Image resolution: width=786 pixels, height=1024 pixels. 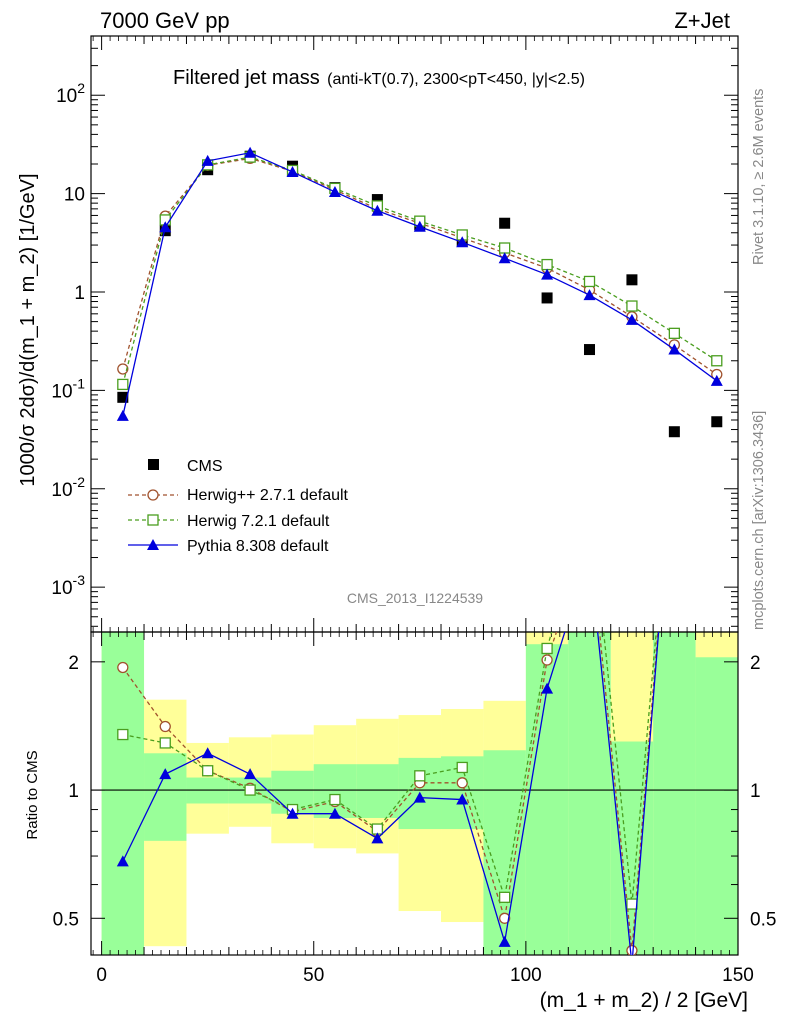 What do you see at coordinates (415, 598) in the screenshot?
I see `analysis-id-label: CMS_2013_I1224539` at bounding box center [415, 598].